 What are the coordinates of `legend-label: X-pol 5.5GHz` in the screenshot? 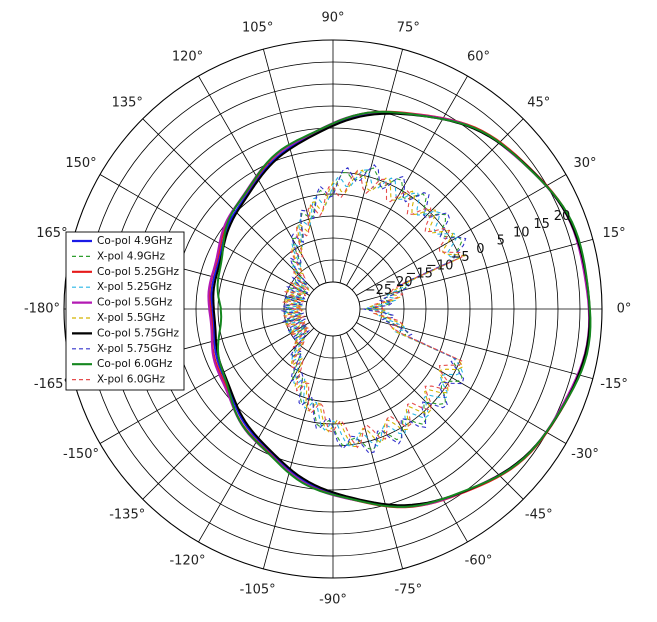 It's located at (131, 318).